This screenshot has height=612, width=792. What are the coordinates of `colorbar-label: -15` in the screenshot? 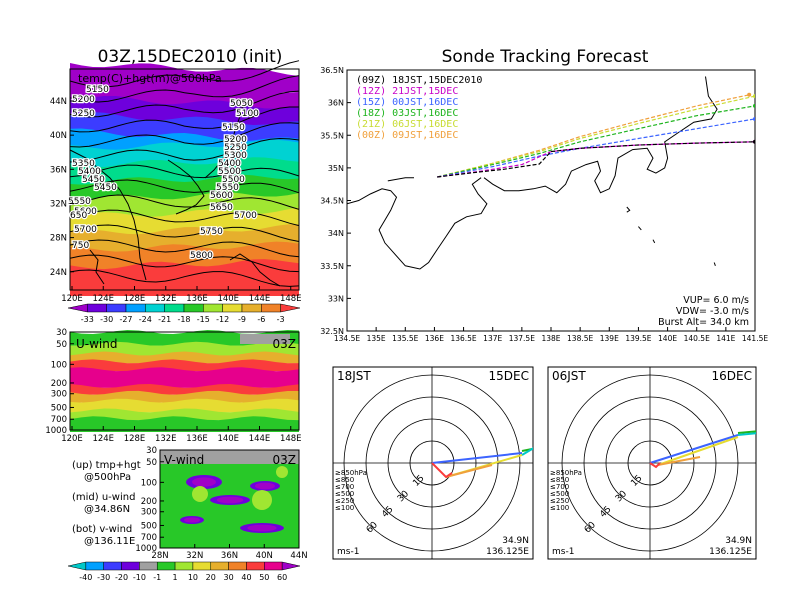 It's located at (203, 319).